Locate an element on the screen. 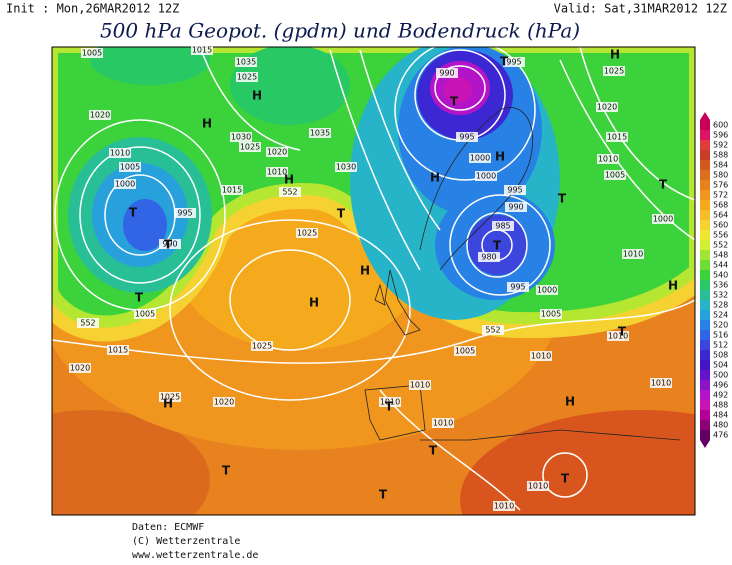 This screenshot has width=732, height=565. colorbar-label: 600 is located at coordinates (720, 125).